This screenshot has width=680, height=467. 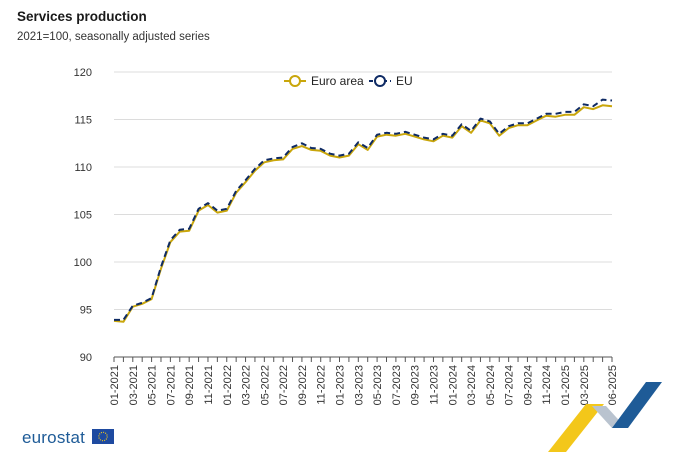 What do you see at coordinates (265, 385) in the screenshot?
I see `x-tick-label: 05-2022` at bounding box center [265, 385].